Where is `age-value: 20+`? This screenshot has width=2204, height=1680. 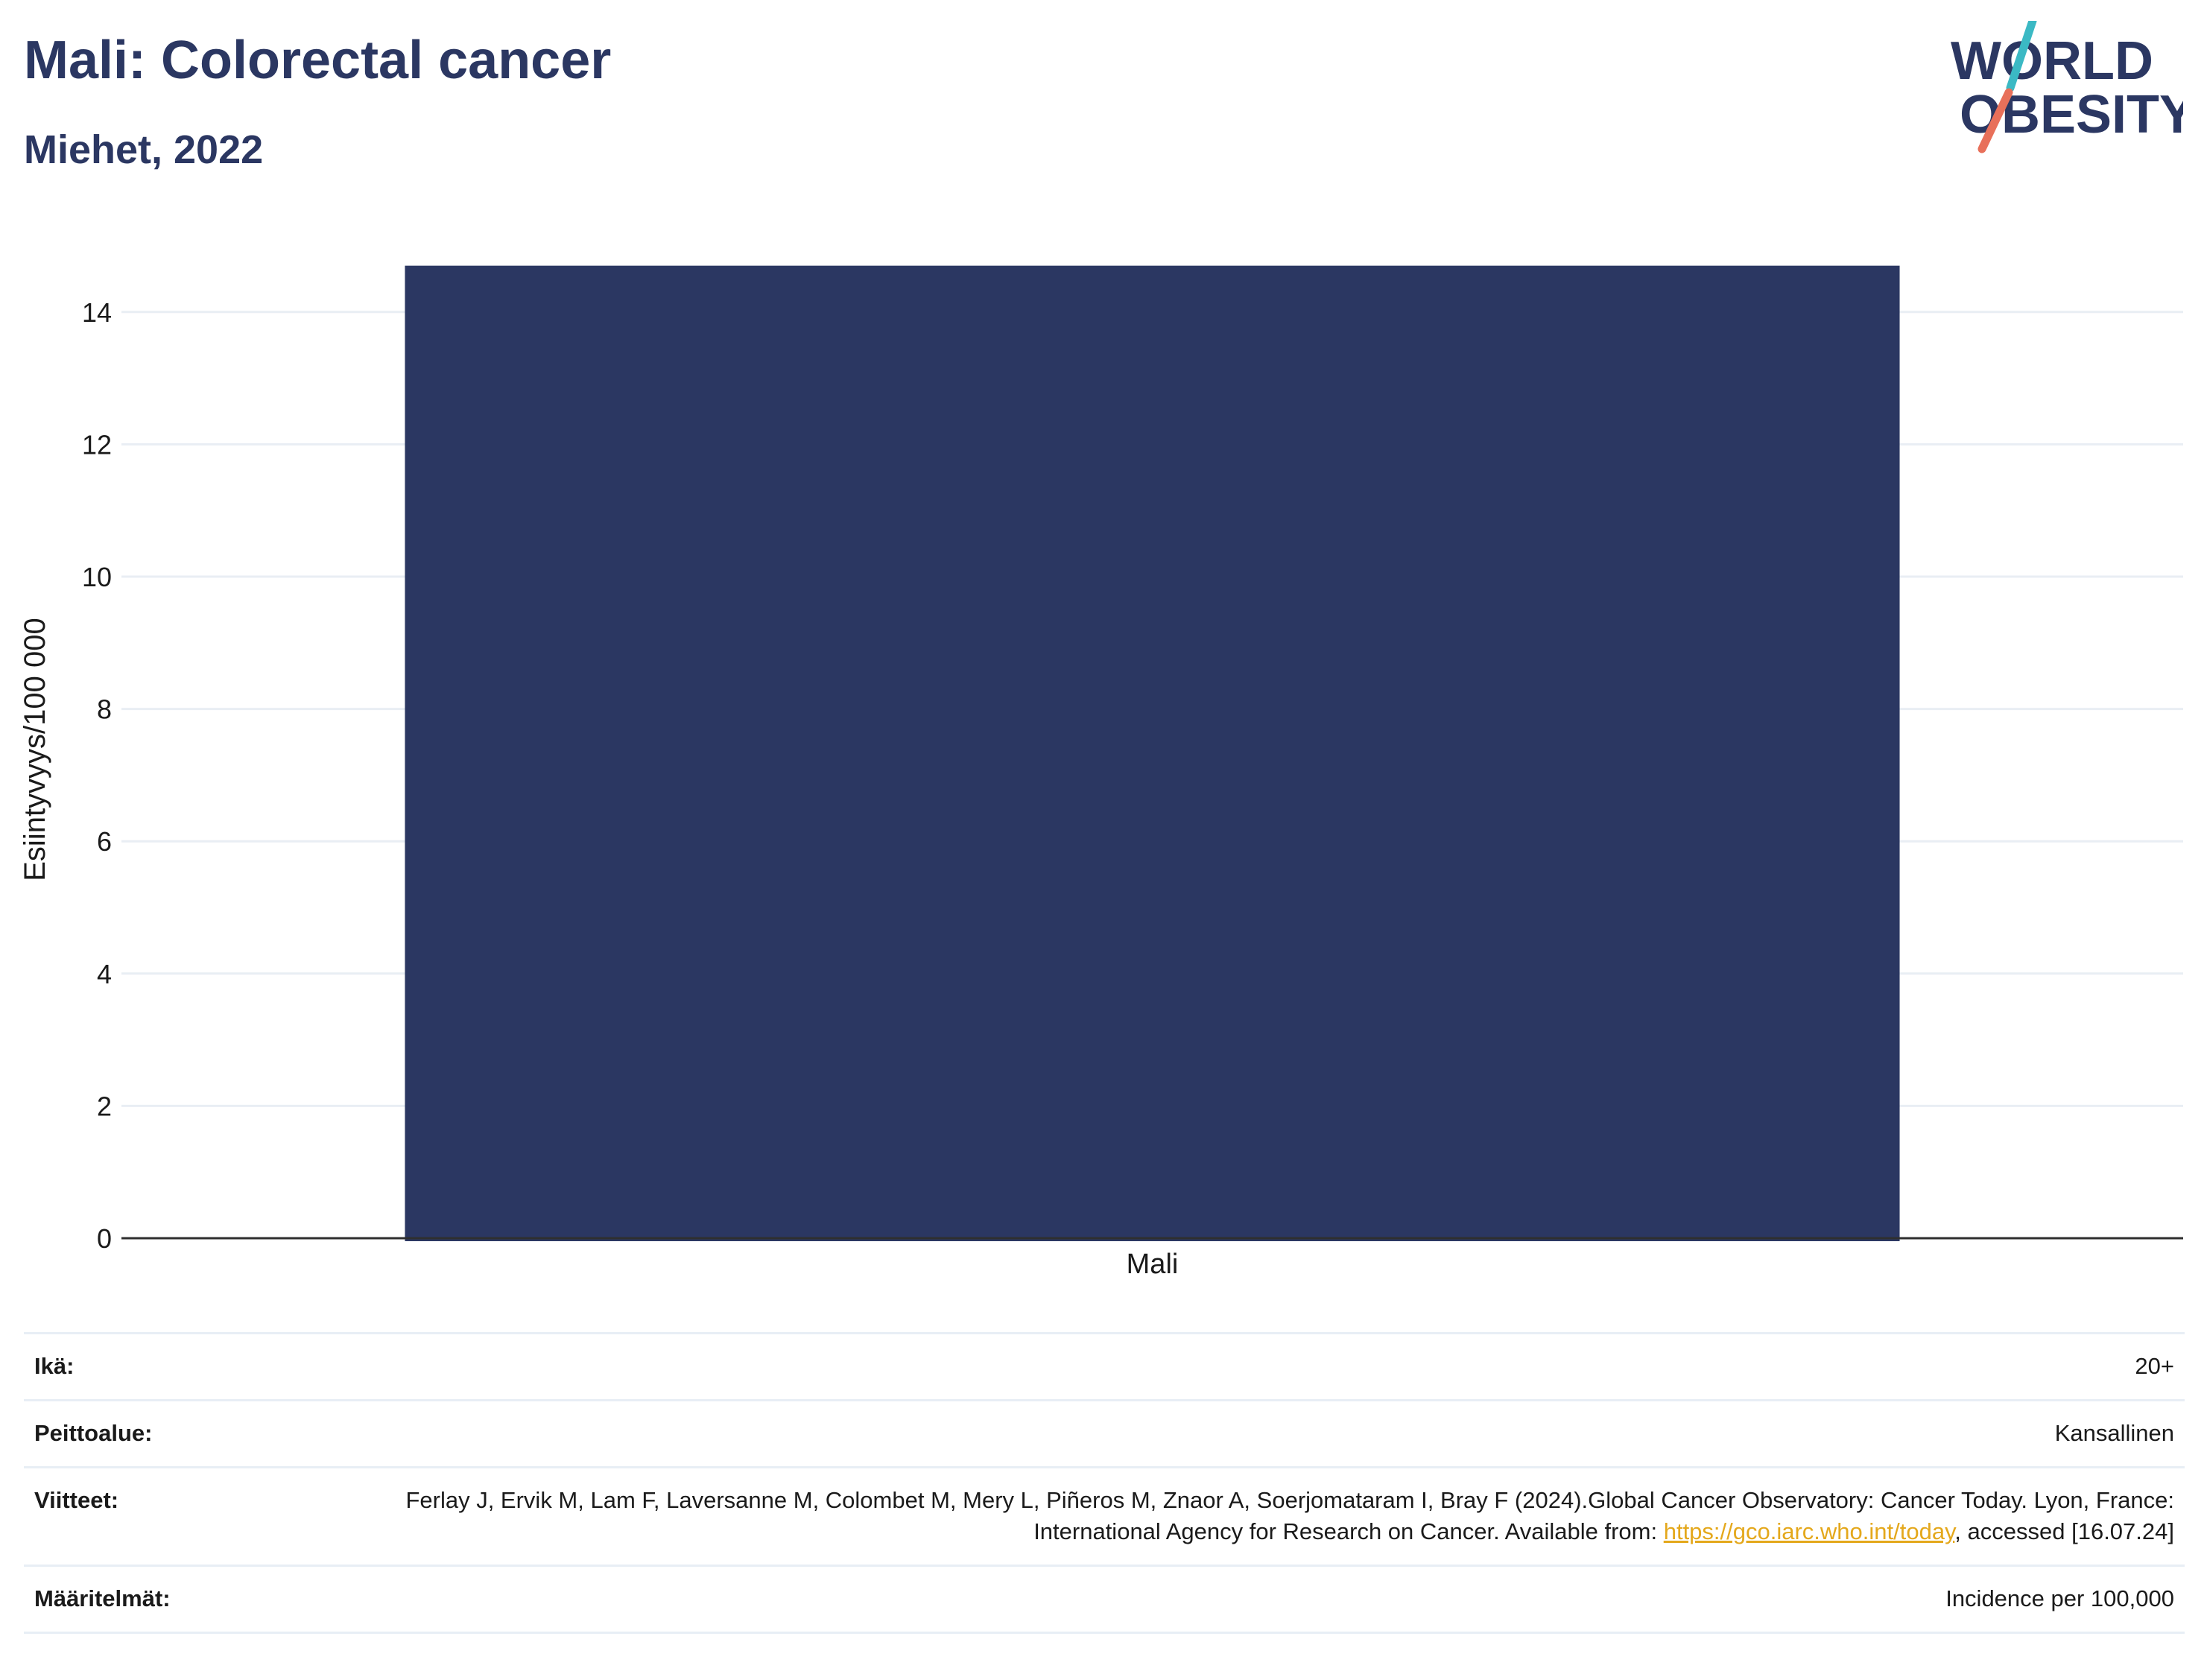 age-value: 20+ is located at coordinates (2154, 1366).